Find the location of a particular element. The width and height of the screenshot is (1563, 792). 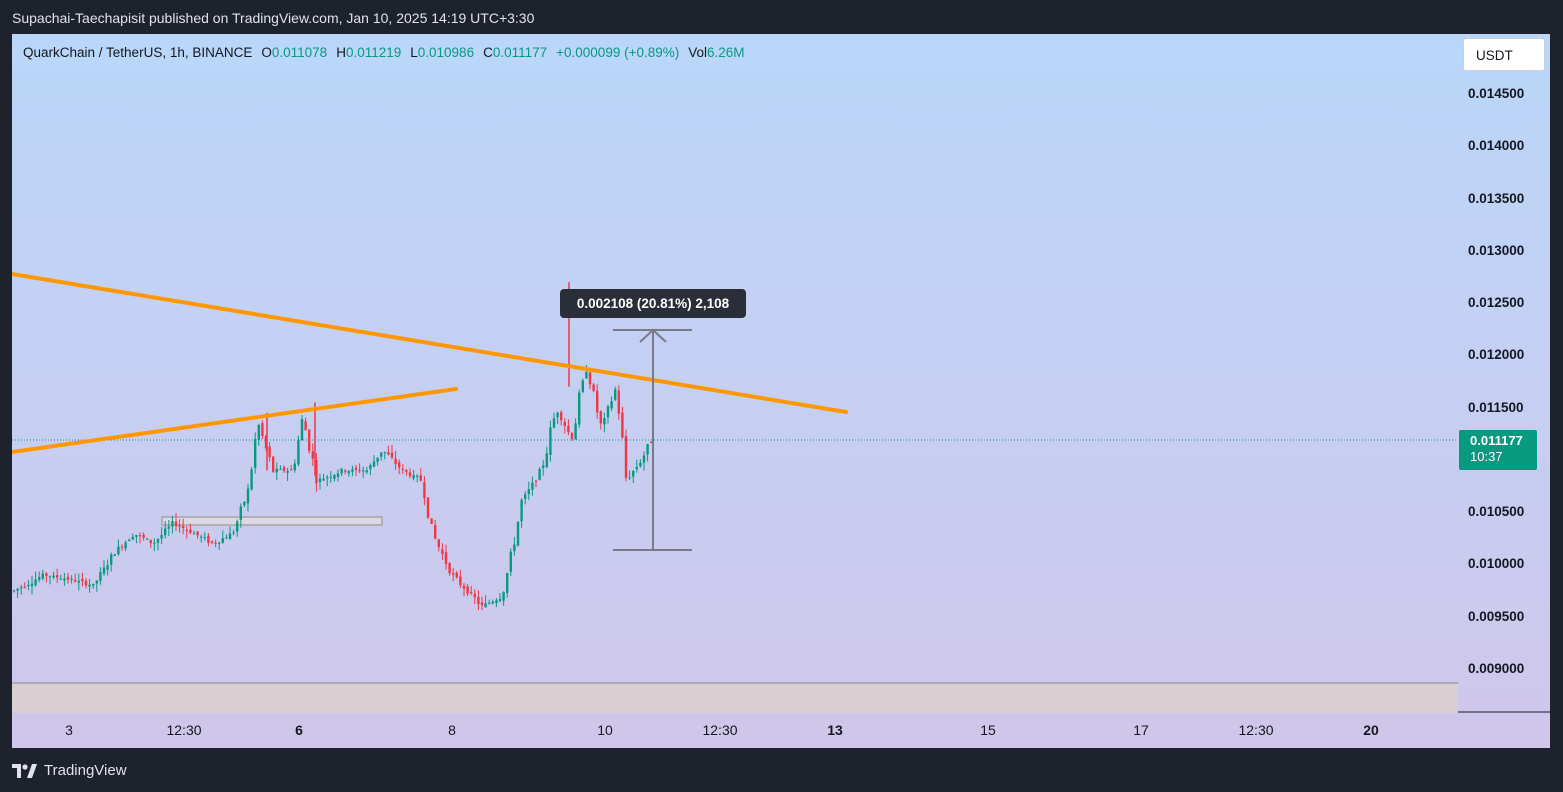

measure-tooltip: 0.002108 (20.81%) 2,108 is located at coordinates (653, 303).